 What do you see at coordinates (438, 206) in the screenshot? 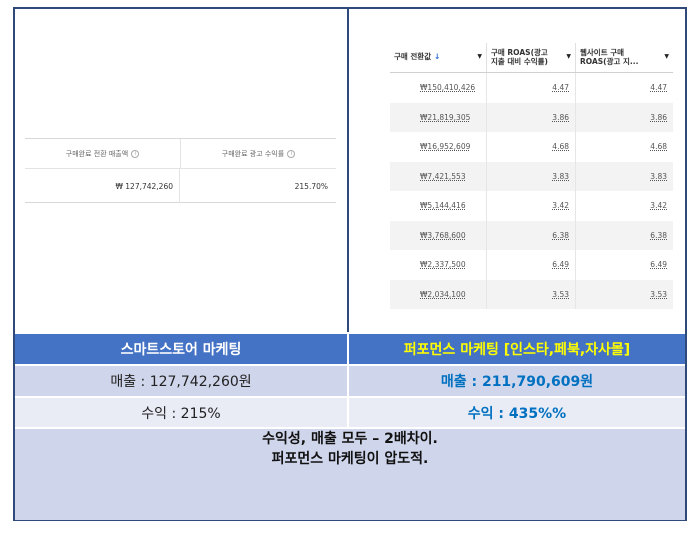
I see `purchase-value-cell: ₩5,144,416` at bounding box center [438, 206].